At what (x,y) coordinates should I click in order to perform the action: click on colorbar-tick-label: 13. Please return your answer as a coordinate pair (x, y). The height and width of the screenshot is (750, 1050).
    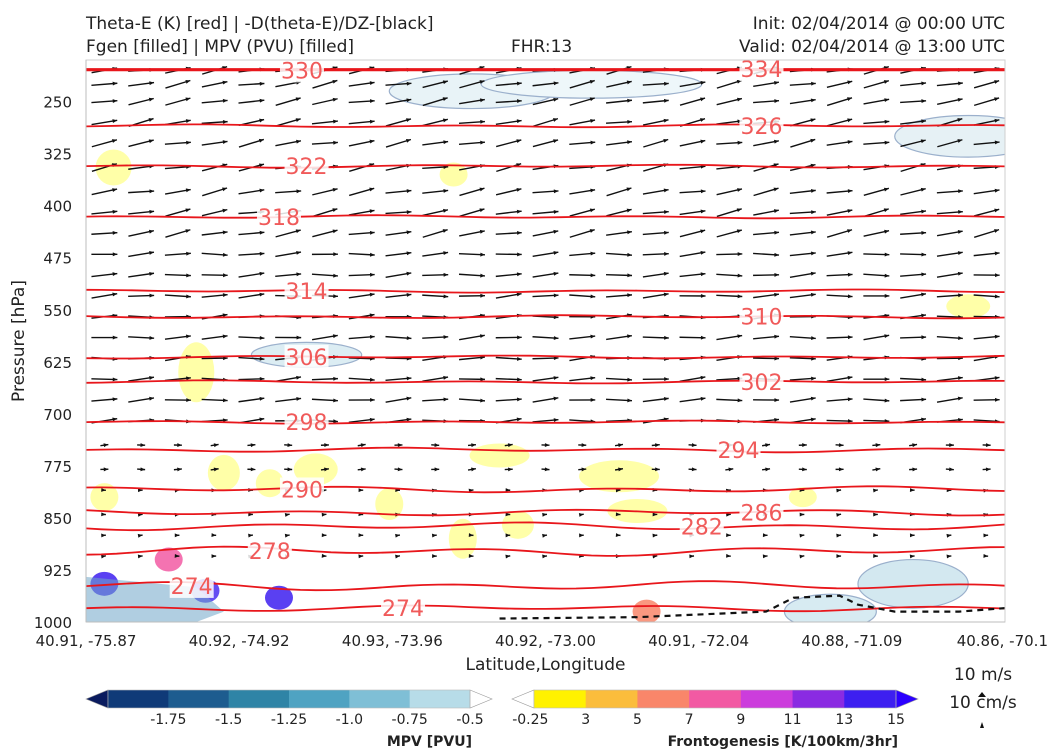
    Looking at the image, I should click on (844, 720).